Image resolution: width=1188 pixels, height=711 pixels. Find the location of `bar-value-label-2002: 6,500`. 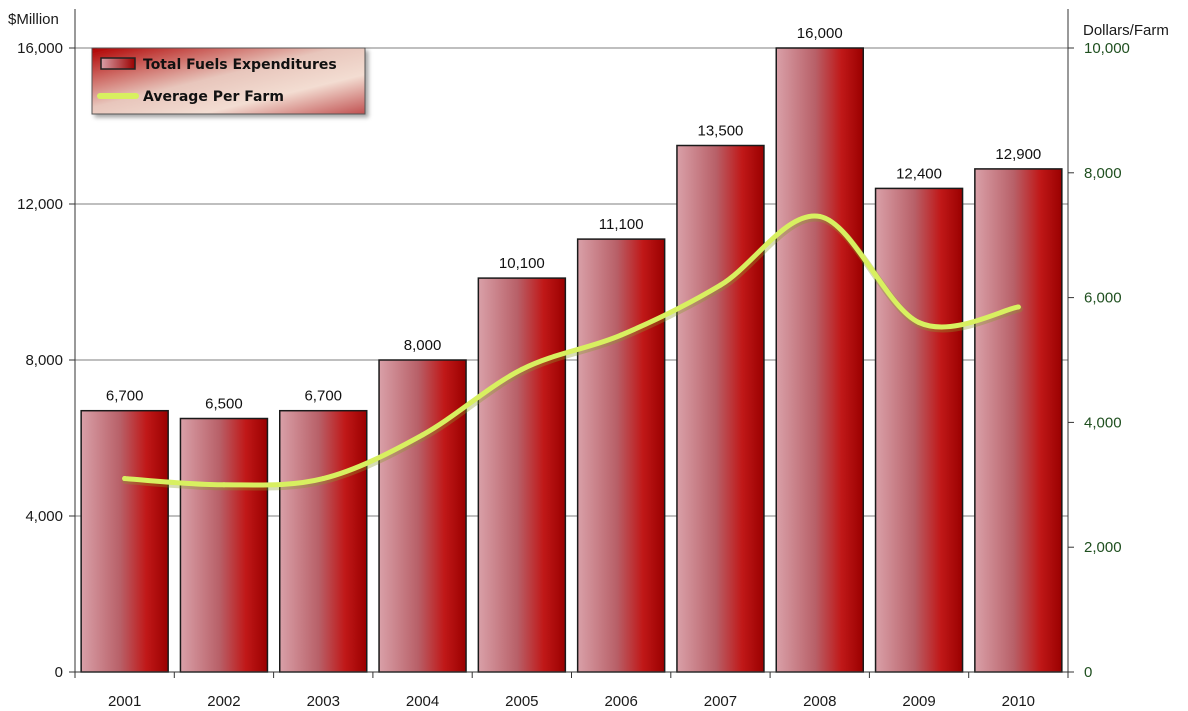

bar-value-label-2002: 6,500 is located at coordinates (224, 404).